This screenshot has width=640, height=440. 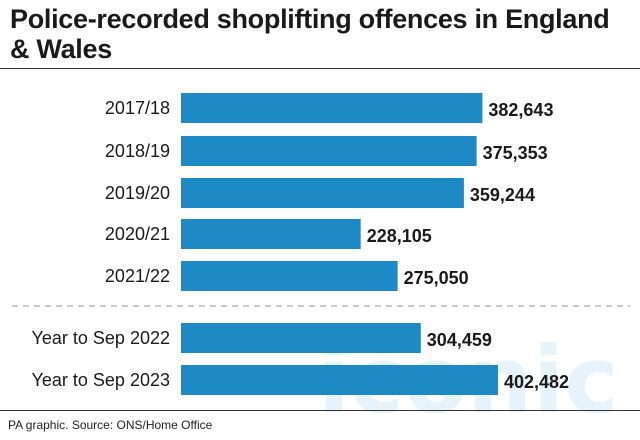 I want to click on value-label-2: 359,244, so click(x=502, y=195).